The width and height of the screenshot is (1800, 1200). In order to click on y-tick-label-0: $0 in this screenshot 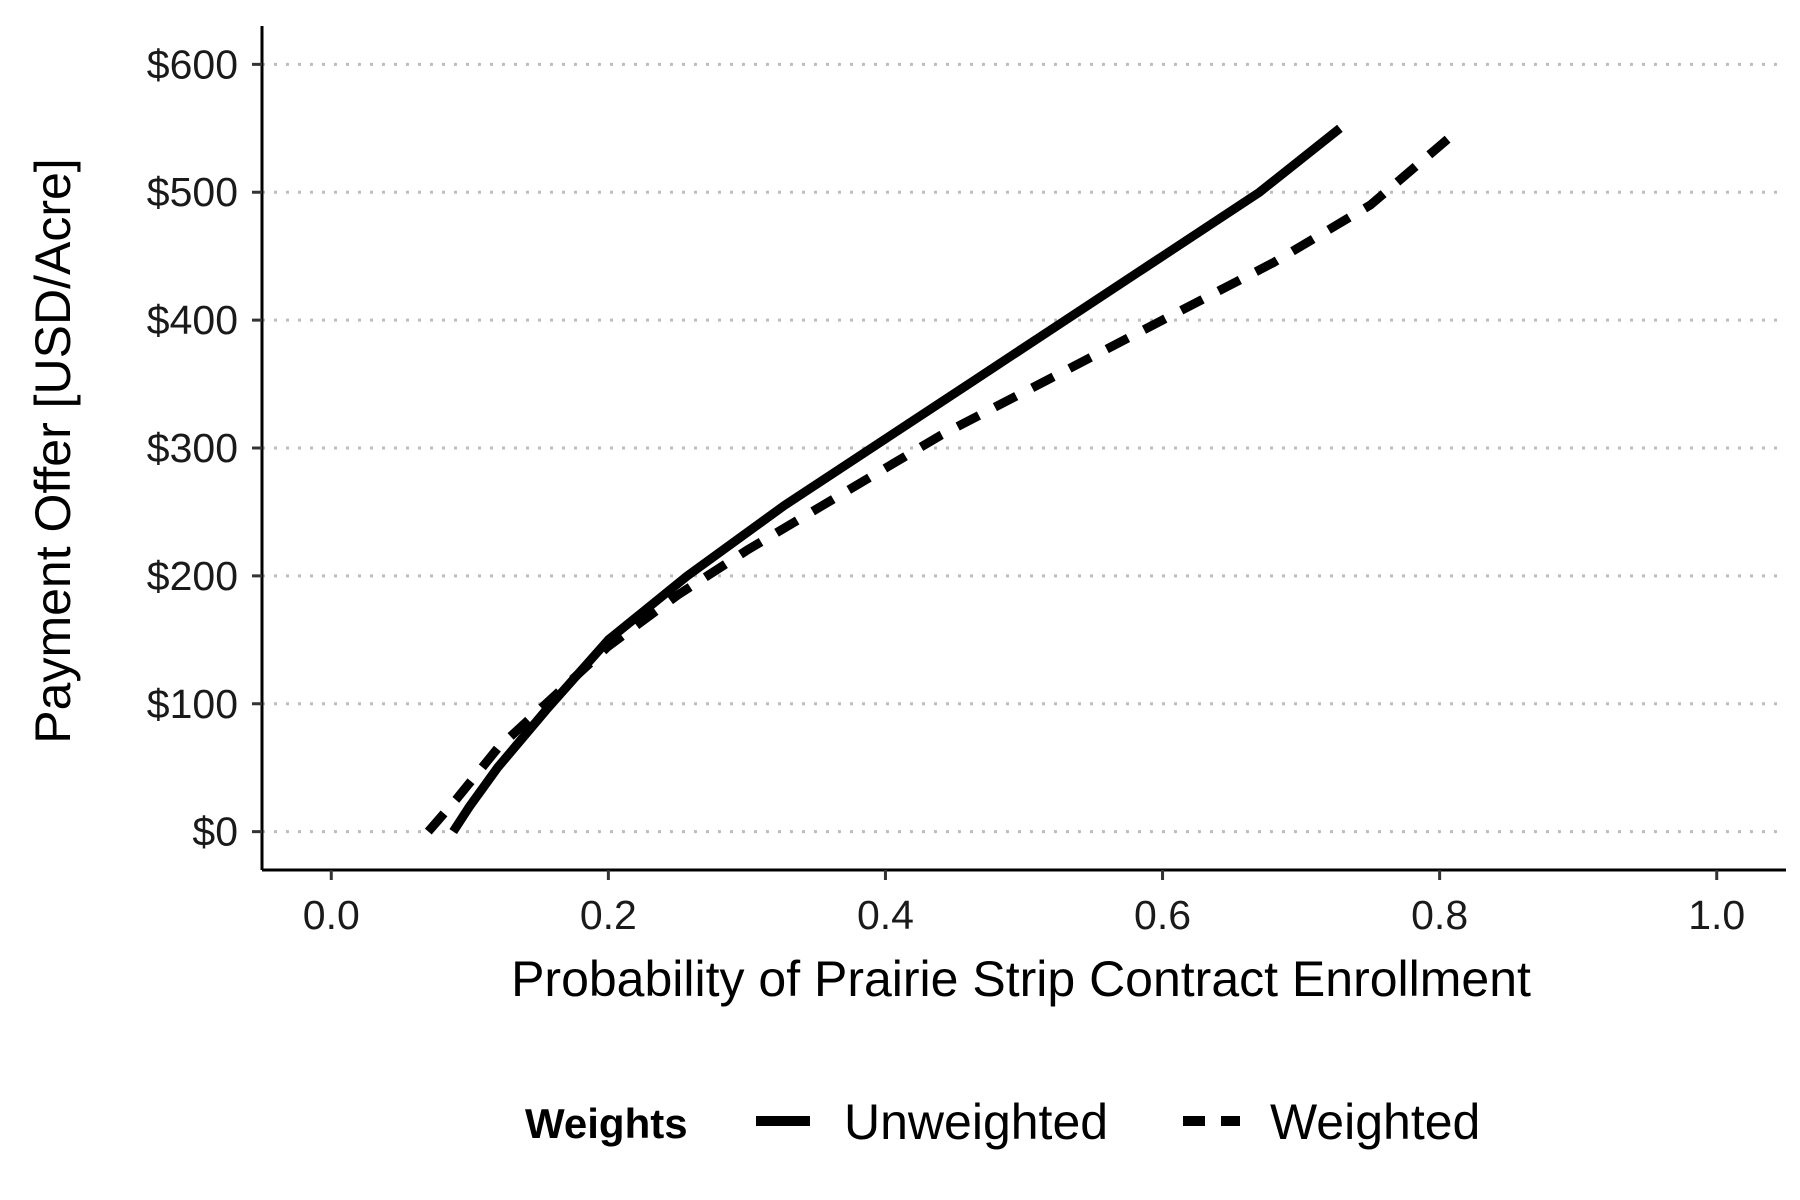, I will do `click(215, 832)`.